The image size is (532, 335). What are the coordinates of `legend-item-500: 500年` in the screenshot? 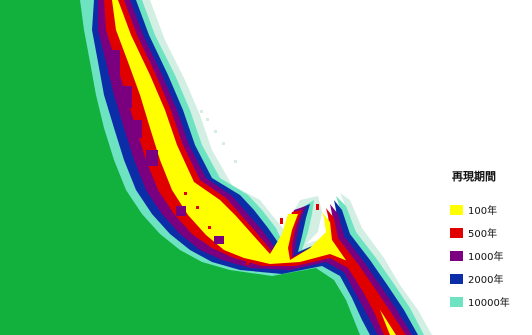 It's located at (490, 232).